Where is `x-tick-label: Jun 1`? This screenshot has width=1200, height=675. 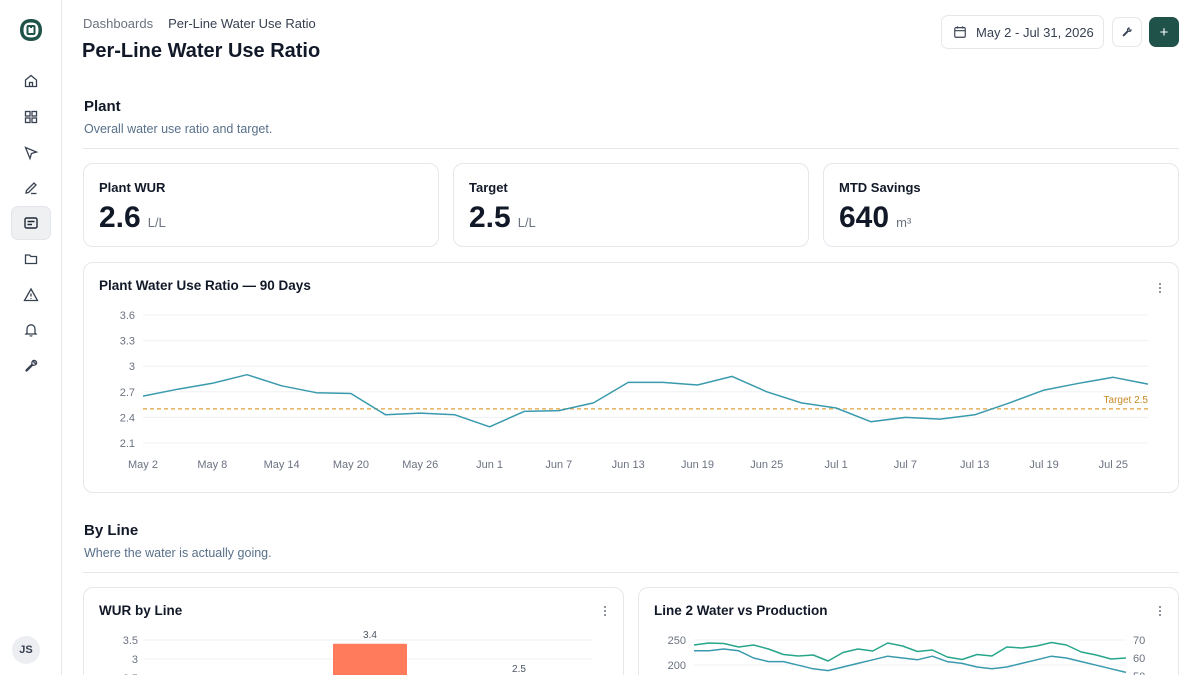
x-tick-label: Jun 1 is located at coordinates (489, 465).